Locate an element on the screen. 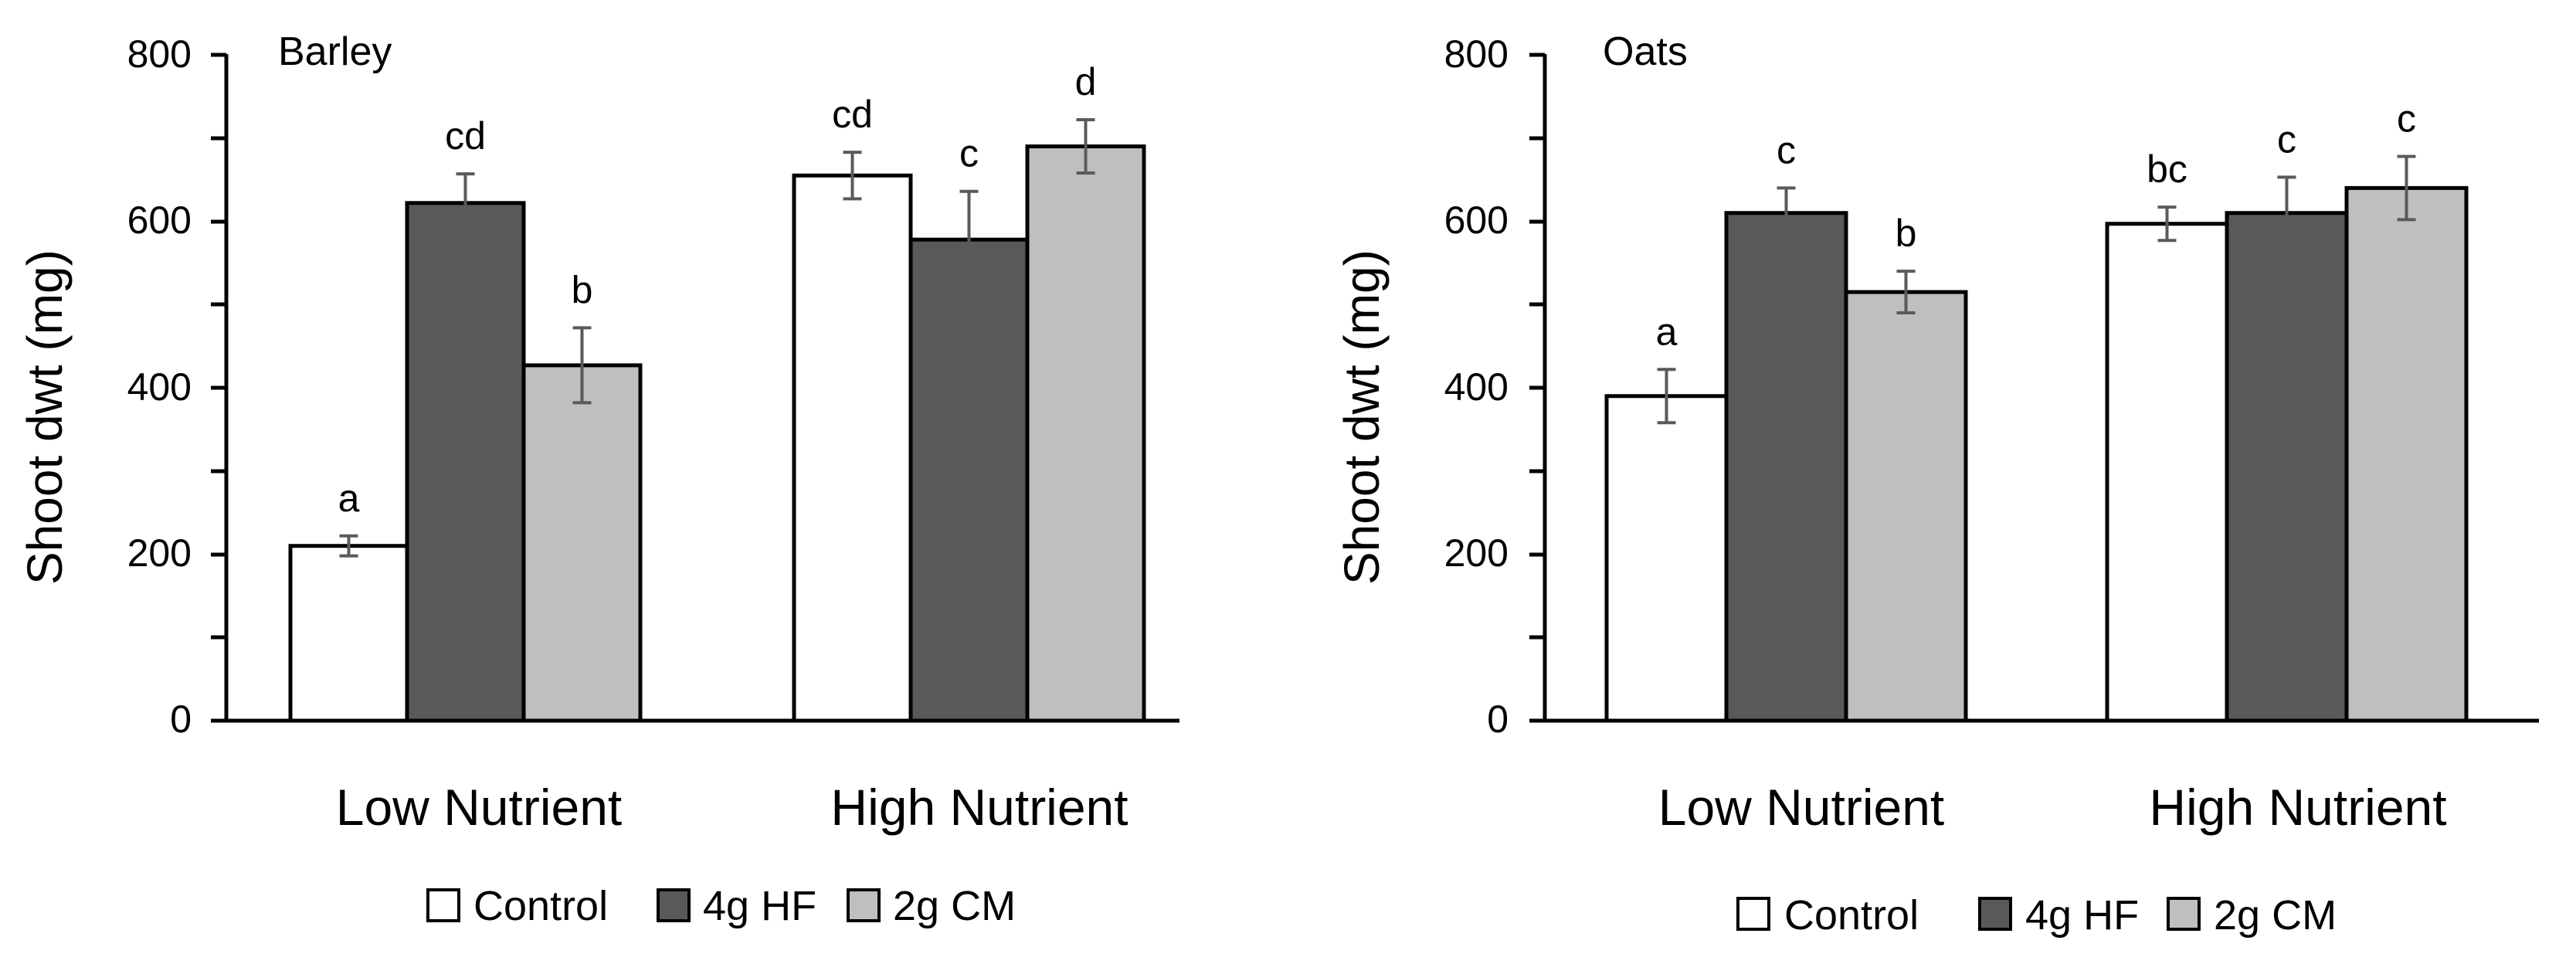 The image size is (2576, 964). panel-title: Barley is located at coordinates (335, 52).